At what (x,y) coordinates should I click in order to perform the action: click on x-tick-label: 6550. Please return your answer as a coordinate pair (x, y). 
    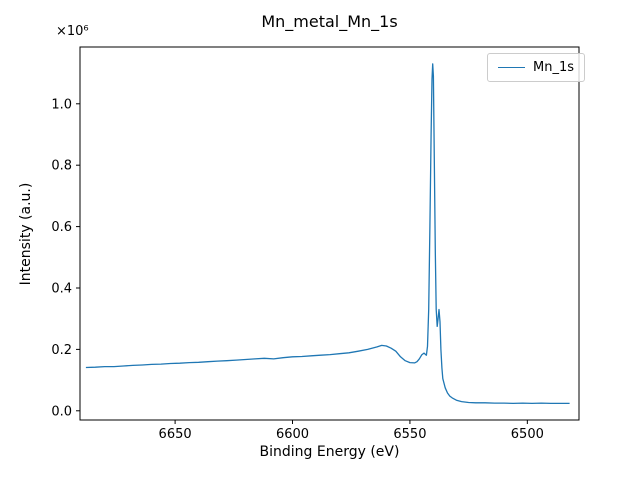
    Looking at the image, I should click on (409, 434).